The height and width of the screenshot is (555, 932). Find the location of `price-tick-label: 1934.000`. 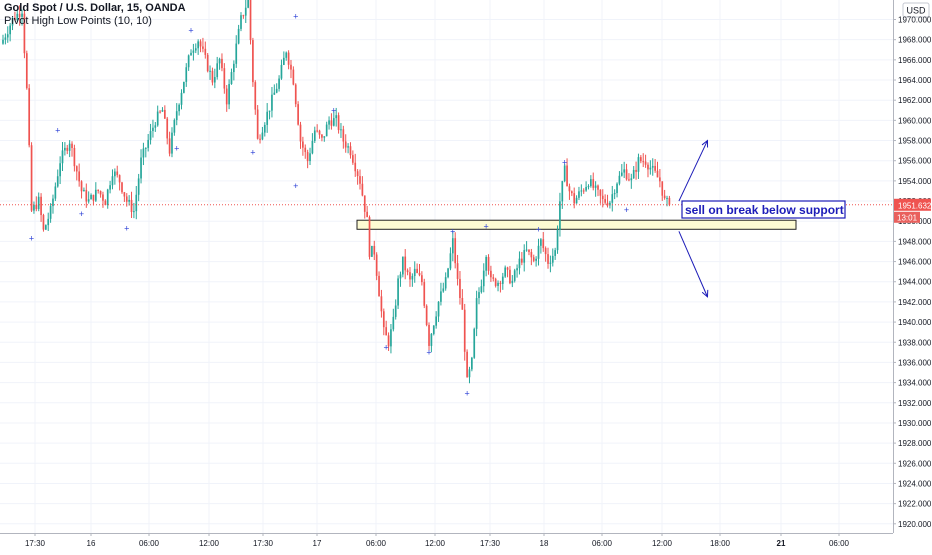

price-tick-label: 1934.000 is located at coordinates (915, 383).